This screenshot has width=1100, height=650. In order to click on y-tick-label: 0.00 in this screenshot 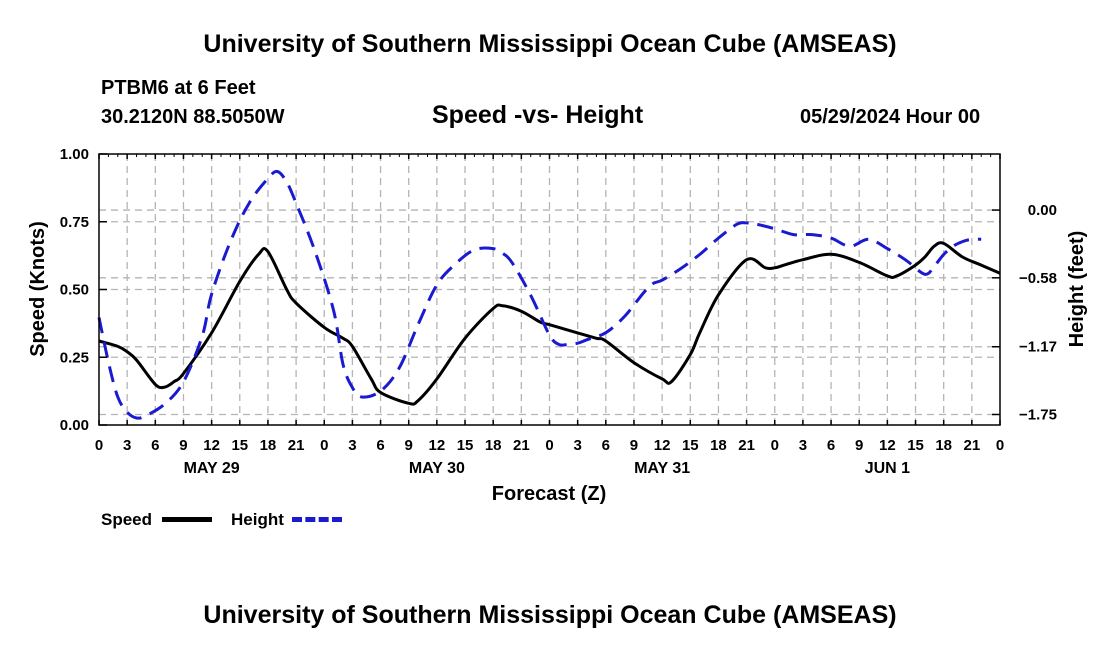, I will do `click(74, 425)`.